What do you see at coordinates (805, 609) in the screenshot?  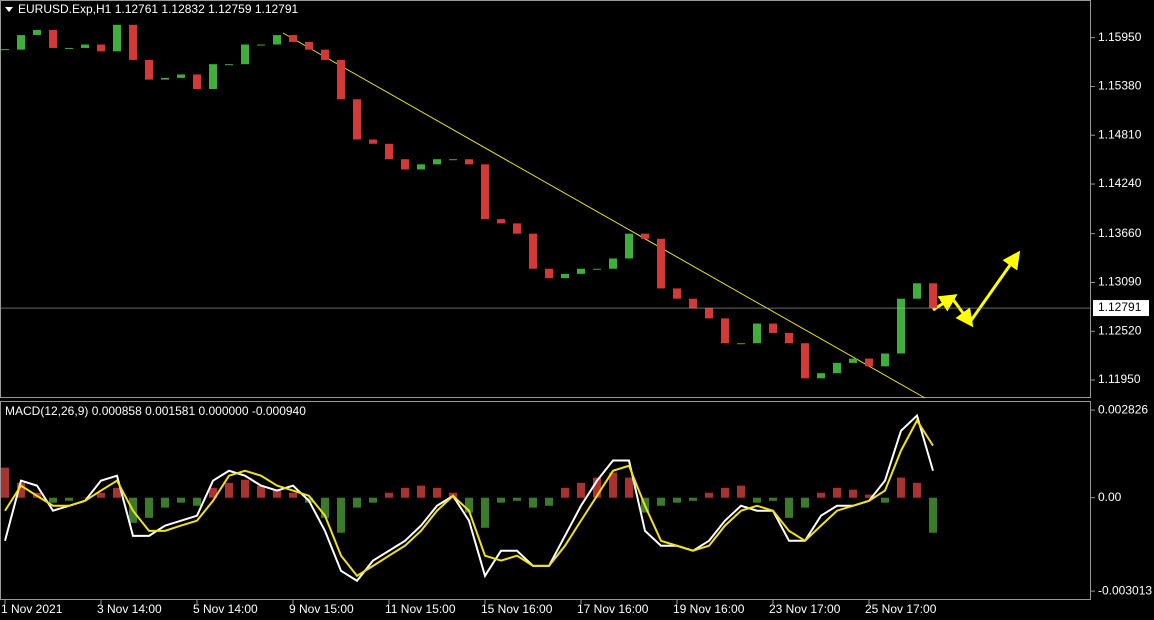 I see `x-tick-label: 23 Nov 17:00` at bounding box center [805, 609].